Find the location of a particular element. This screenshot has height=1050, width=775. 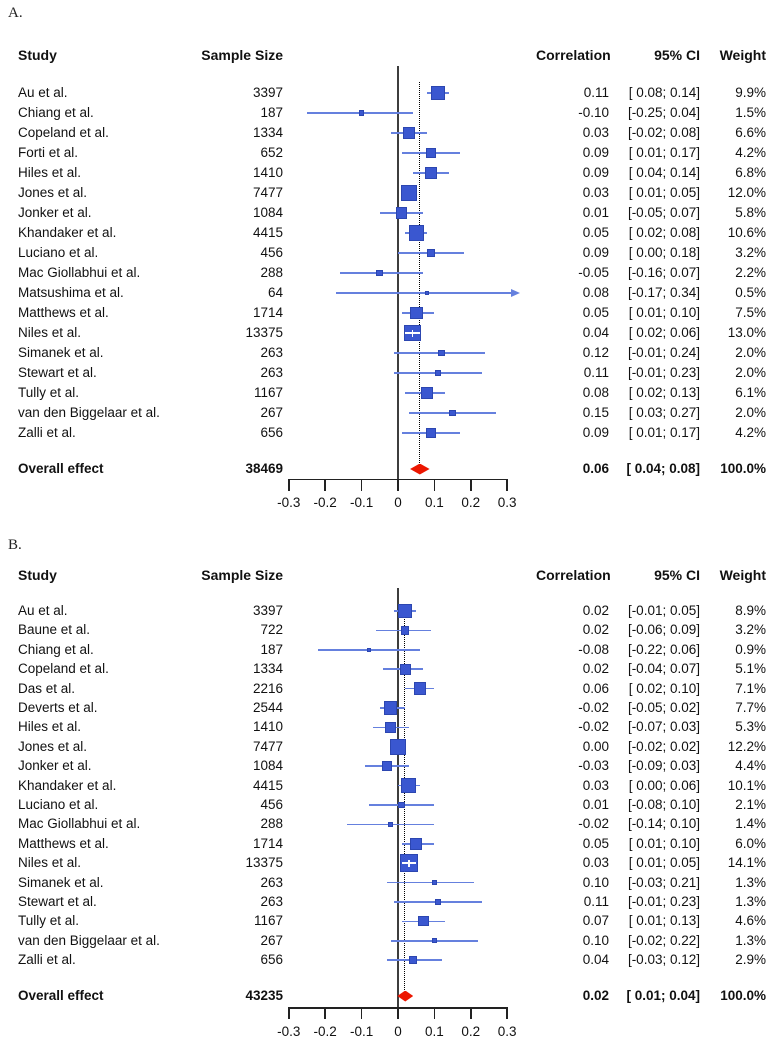

study-name: Deverts et al. is located at coordinates (58, 707).